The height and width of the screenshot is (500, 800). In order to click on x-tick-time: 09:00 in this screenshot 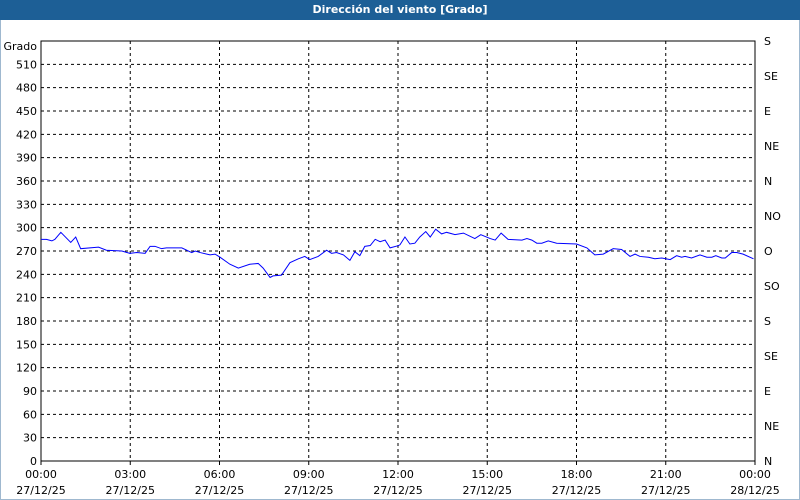, I will do `click(309, 474)`.